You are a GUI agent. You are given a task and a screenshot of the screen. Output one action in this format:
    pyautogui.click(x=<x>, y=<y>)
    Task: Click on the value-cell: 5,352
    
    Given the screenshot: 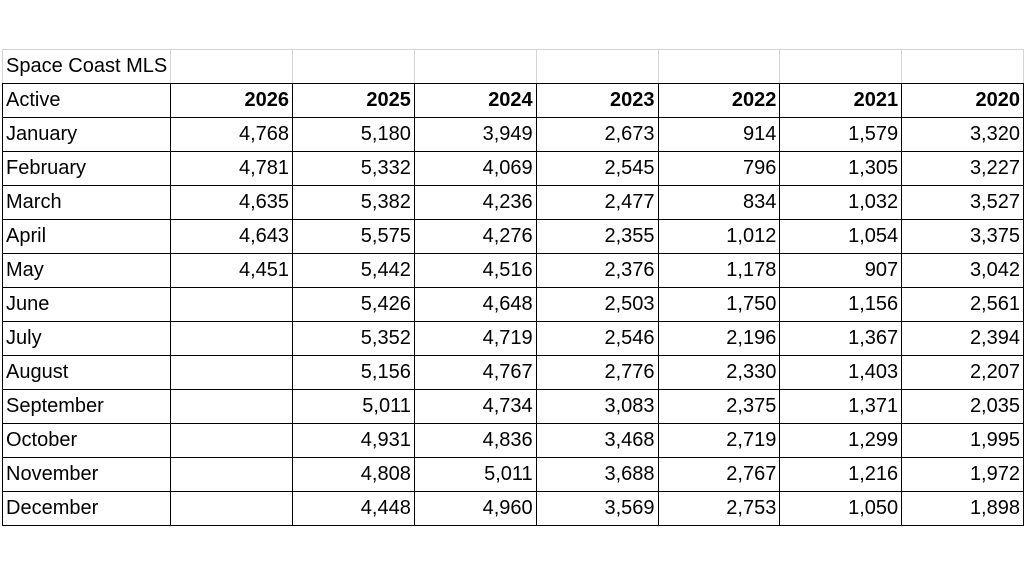 What is the action you would take?
    pyautogui.click(x=353, y=338)
    